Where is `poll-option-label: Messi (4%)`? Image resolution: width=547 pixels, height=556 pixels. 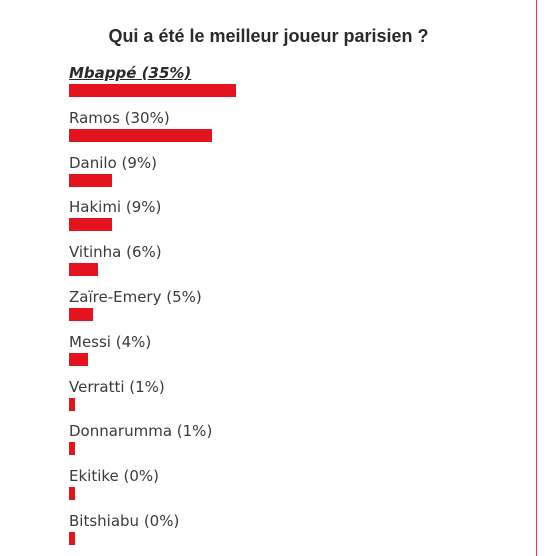 poll-option-label: Messi (4%) is located at coordinates (110, 341).